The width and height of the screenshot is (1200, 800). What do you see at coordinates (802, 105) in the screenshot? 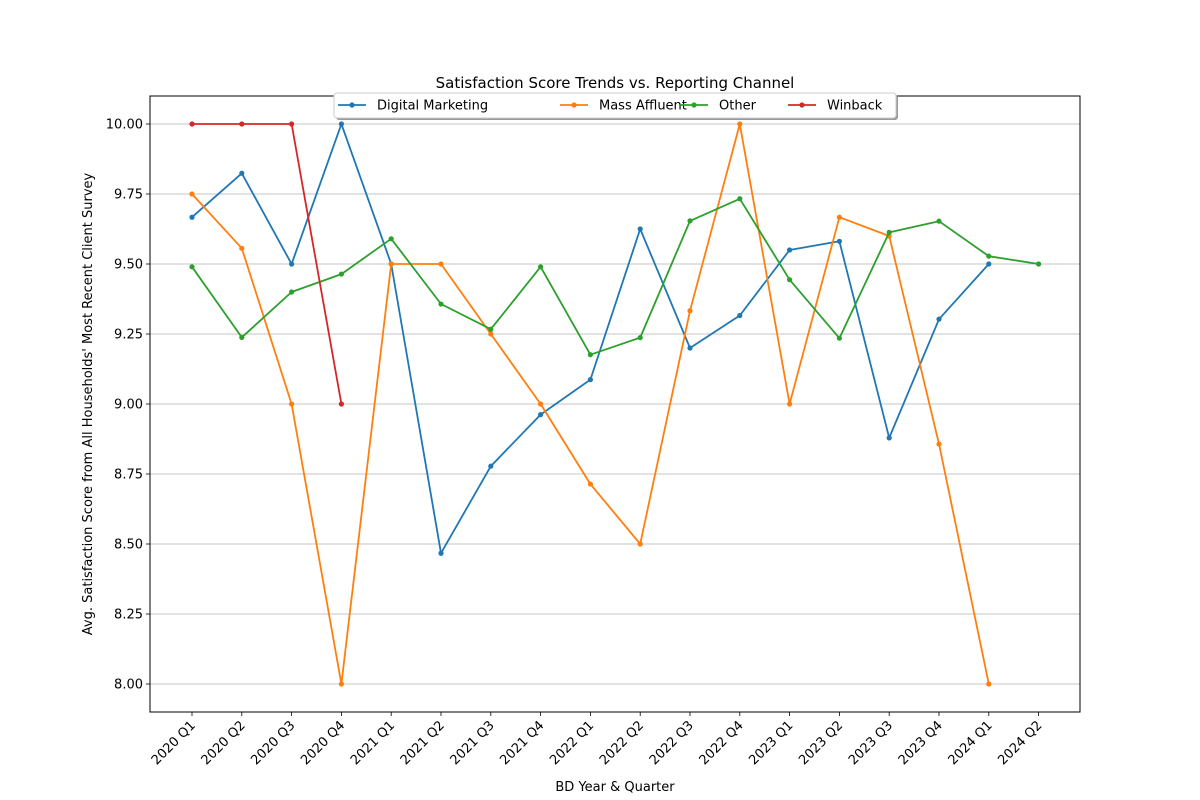
I see `legend-marker-winback` at bounding box center [802, 105].